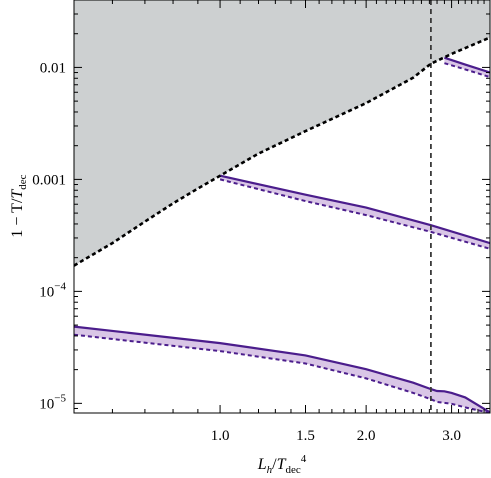 Image resolution: width=491 pixels, height=478 pixels. What do you see at coordinates (451, 436) in the screenshot?
I see `x-tick-label: 3.0` at bounding box center [451, 436].